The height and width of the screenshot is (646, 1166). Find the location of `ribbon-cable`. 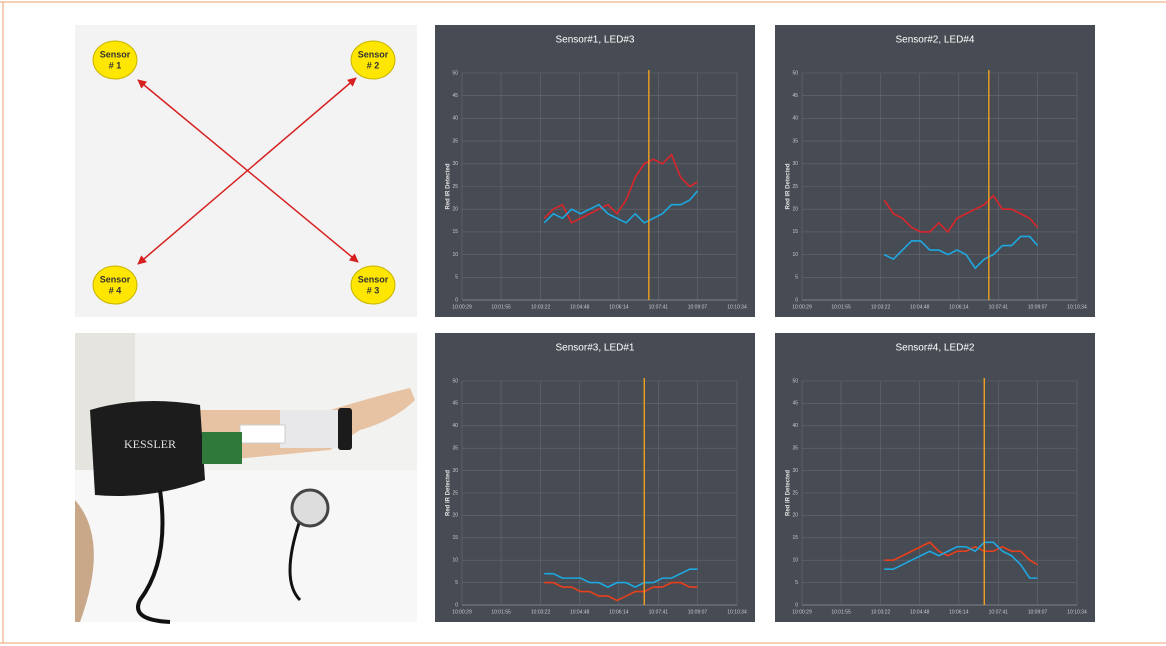

ribbon-cable is located at coordinates (262, 434).